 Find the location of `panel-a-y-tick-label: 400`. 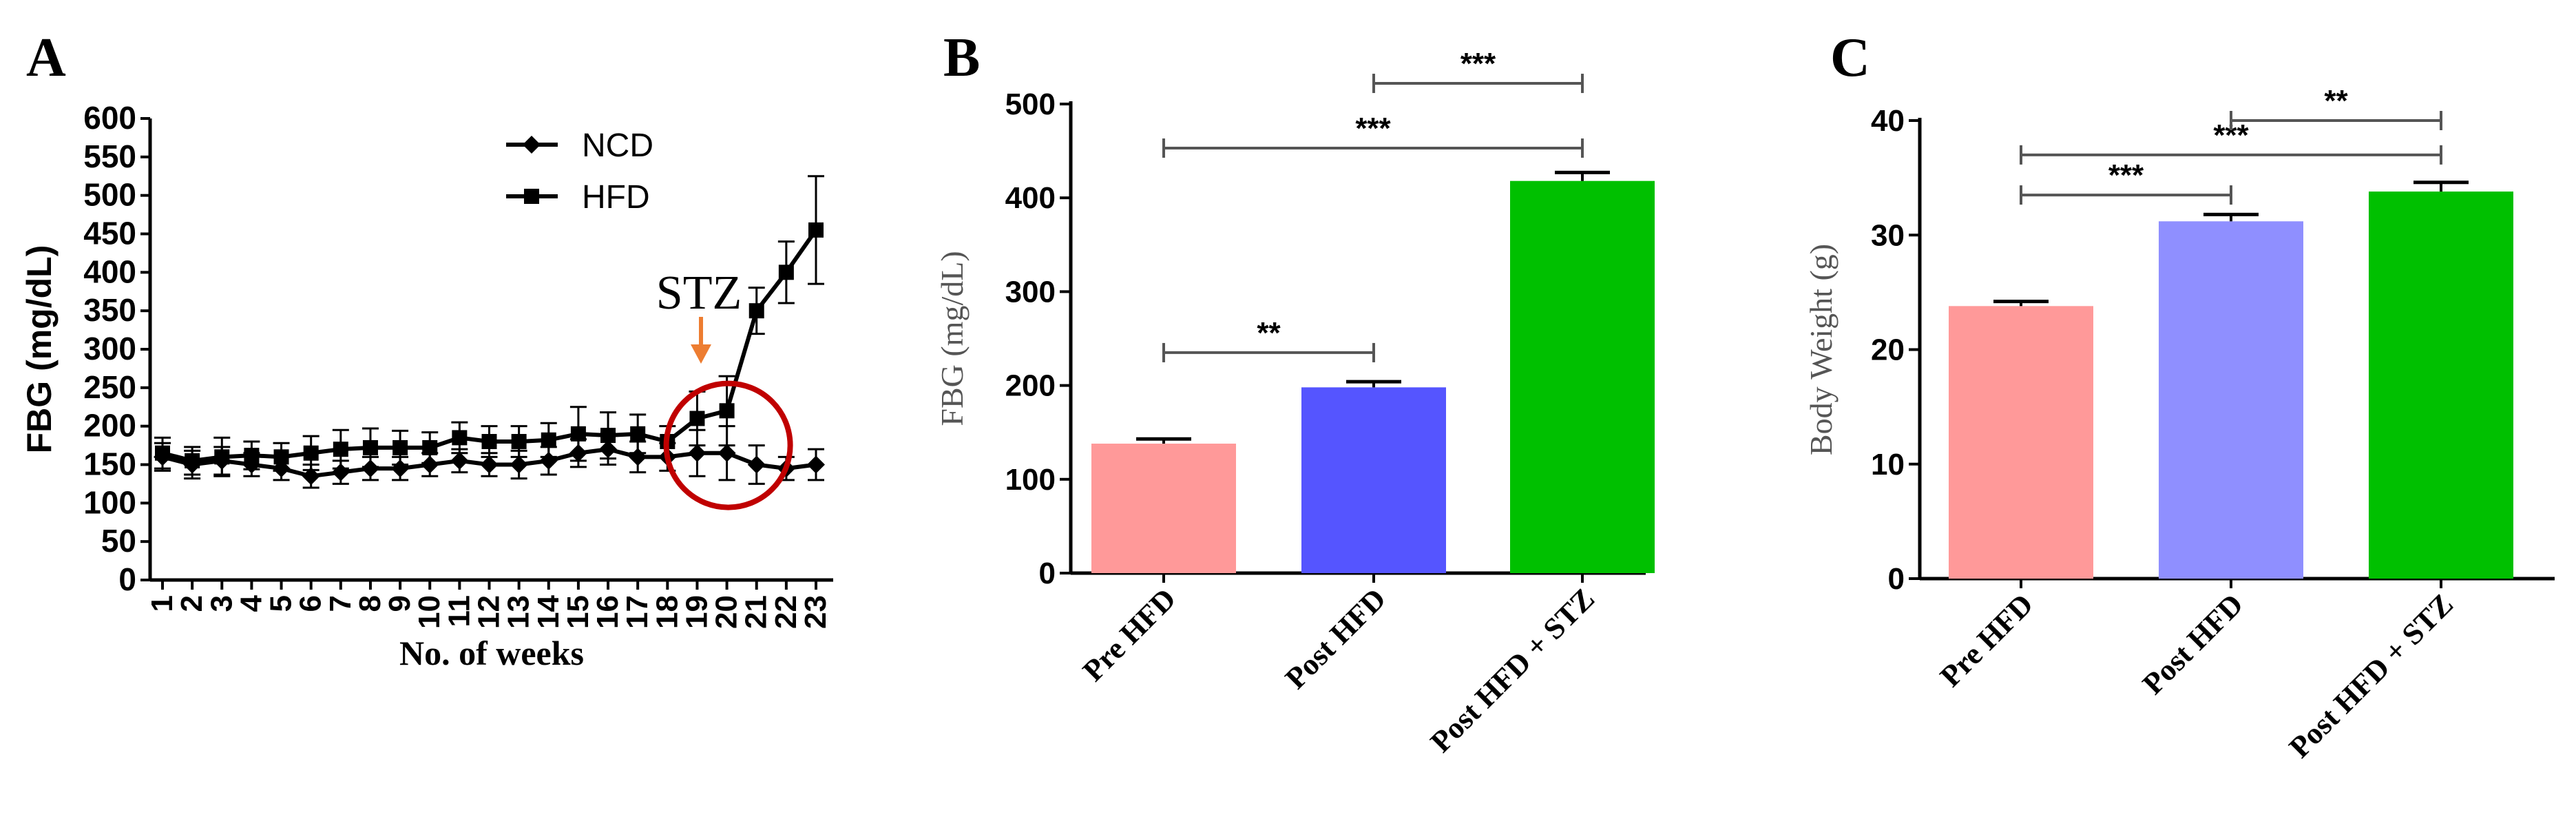

panel-a-y-tick-label: 400 is located at coordinates (109, 271).